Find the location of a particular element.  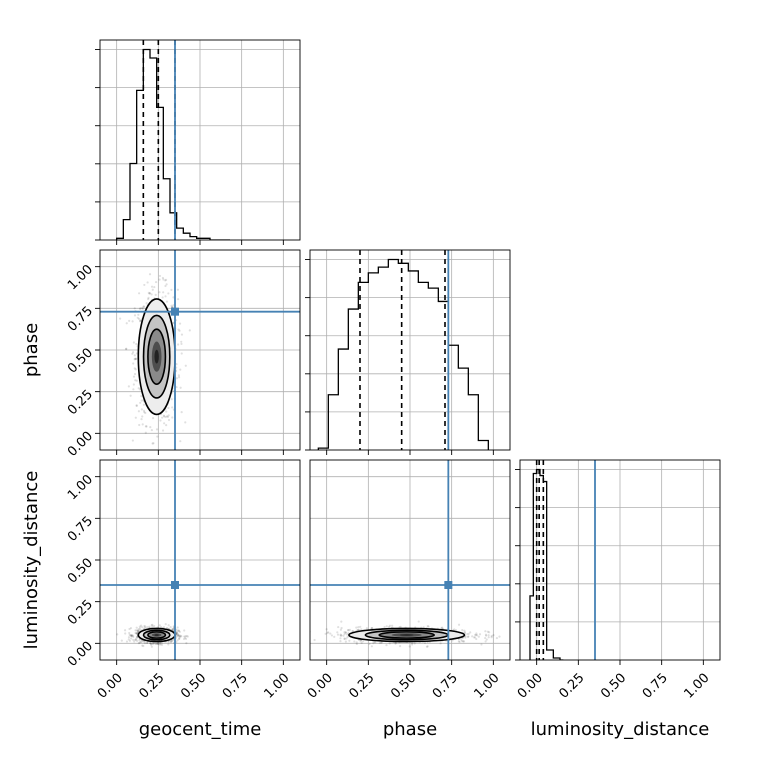

tick-label-x: 0.50 is located at coordinates (403, 686).